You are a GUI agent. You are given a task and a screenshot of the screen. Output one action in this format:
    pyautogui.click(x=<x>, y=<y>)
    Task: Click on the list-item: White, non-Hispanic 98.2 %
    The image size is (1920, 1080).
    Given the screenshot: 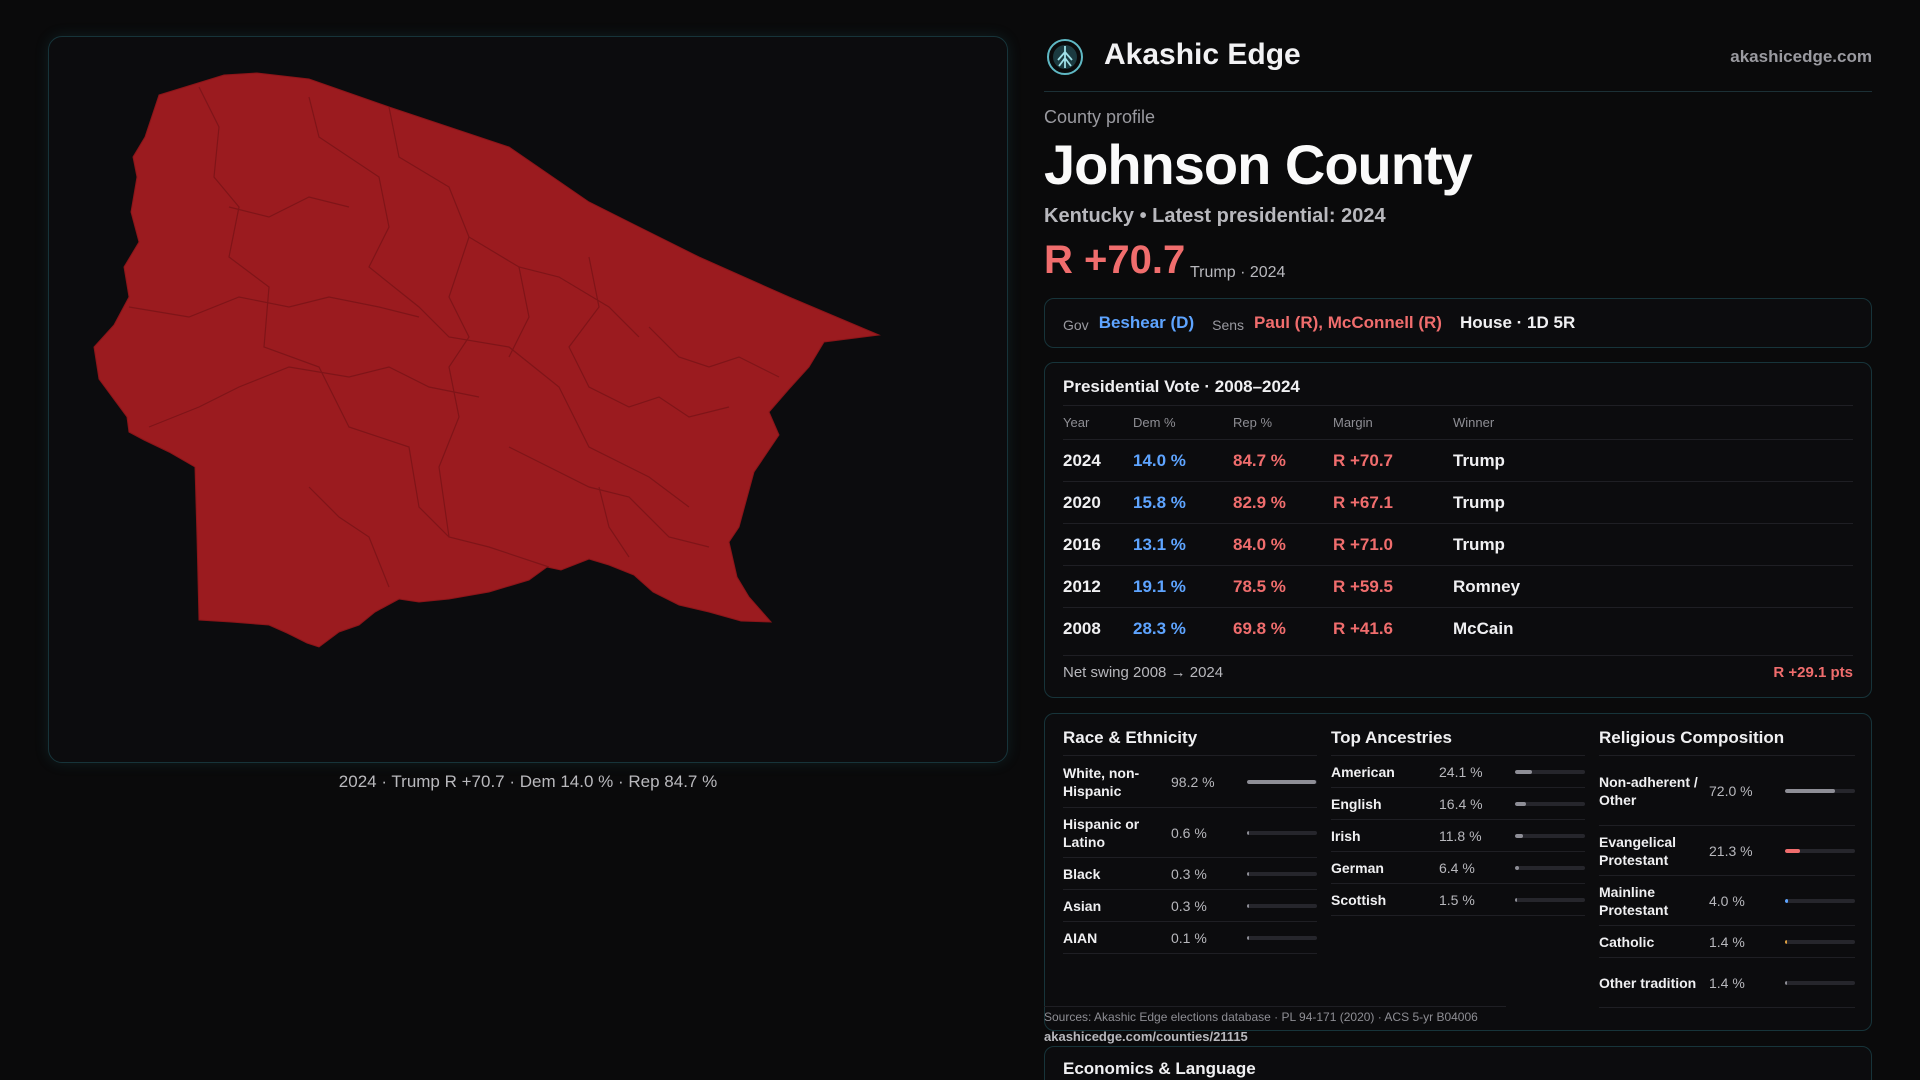 What is the action you would take?
    pyautogui.click(x=1190, y=782)
    